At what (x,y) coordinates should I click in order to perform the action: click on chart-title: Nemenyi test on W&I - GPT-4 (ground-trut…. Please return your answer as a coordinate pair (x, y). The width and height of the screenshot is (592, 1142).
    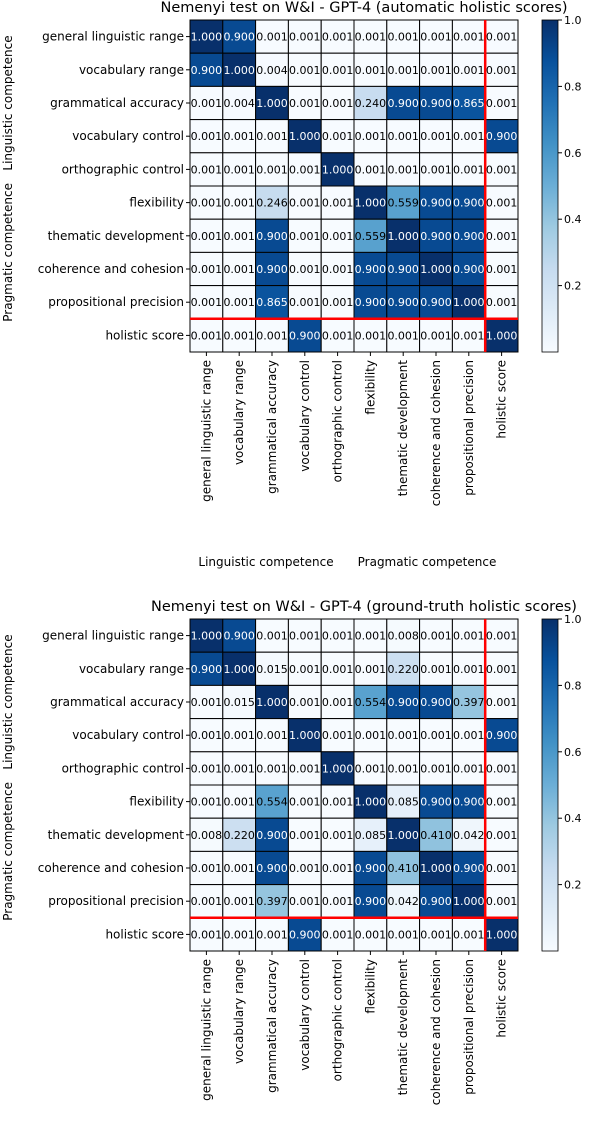
    Looking at the image, I should click on (364, 607).